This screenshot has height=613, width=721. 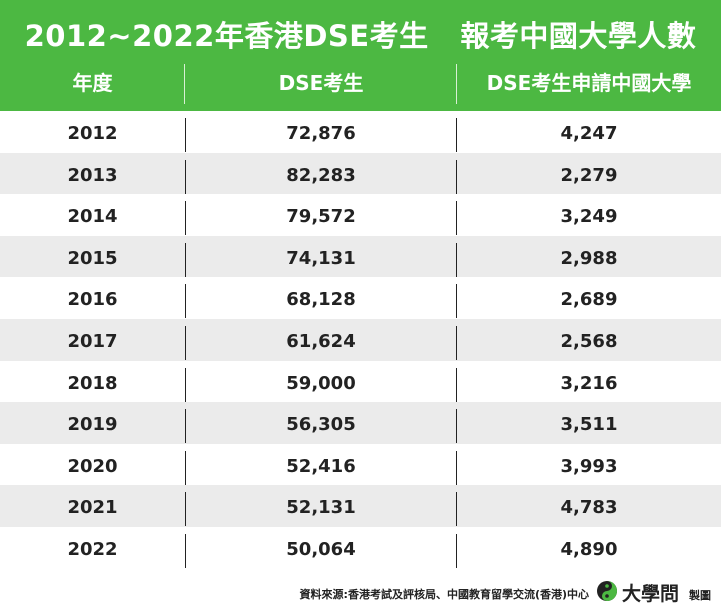 I want to click on column-header-dse: DSE考生, so click(x=321, y=83).